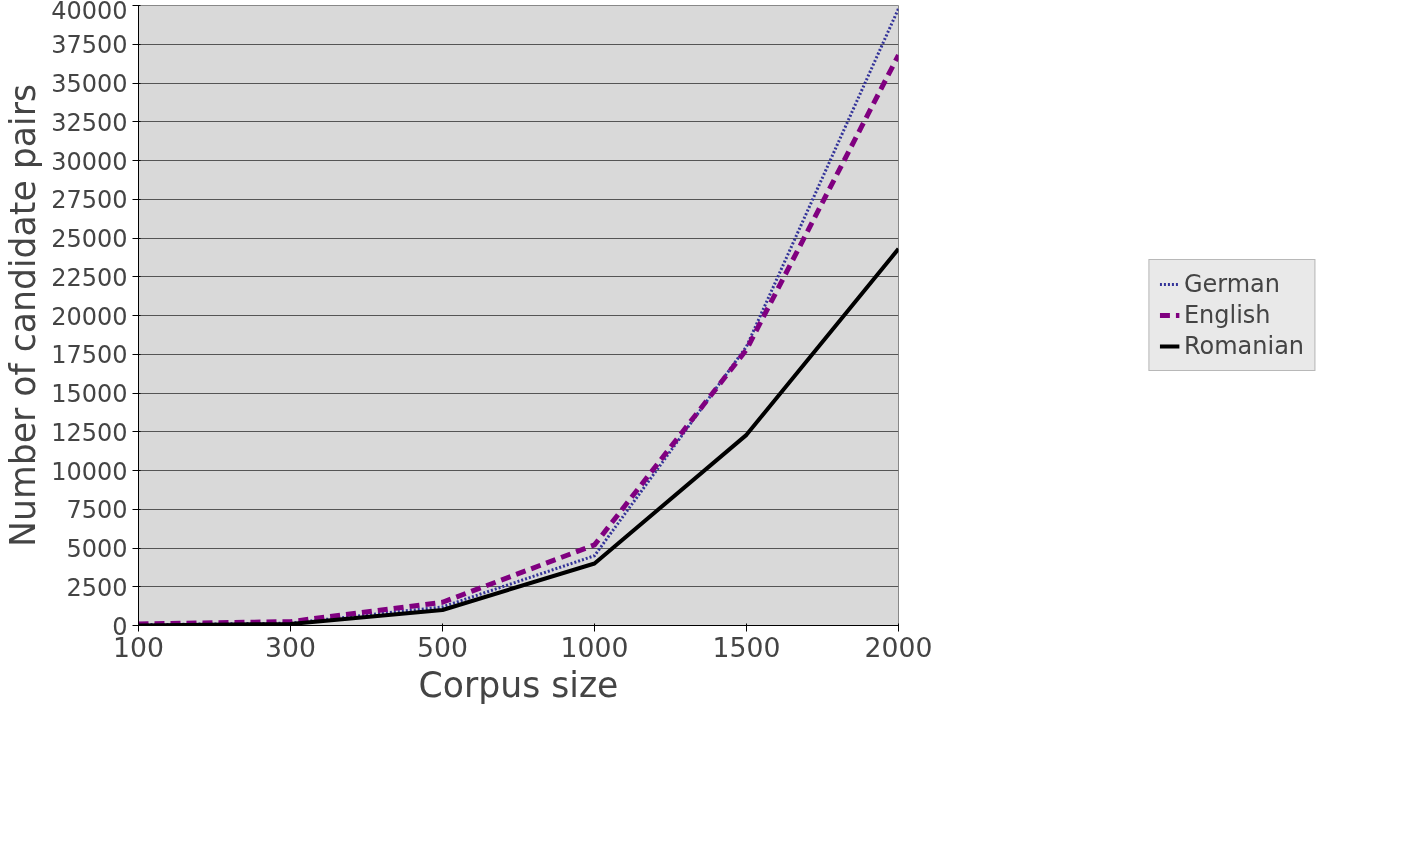  What do you see at coordinates (746, 647) in the screenshot?
I see `x-tick-label: 1500` at bounding box center [746, 647].